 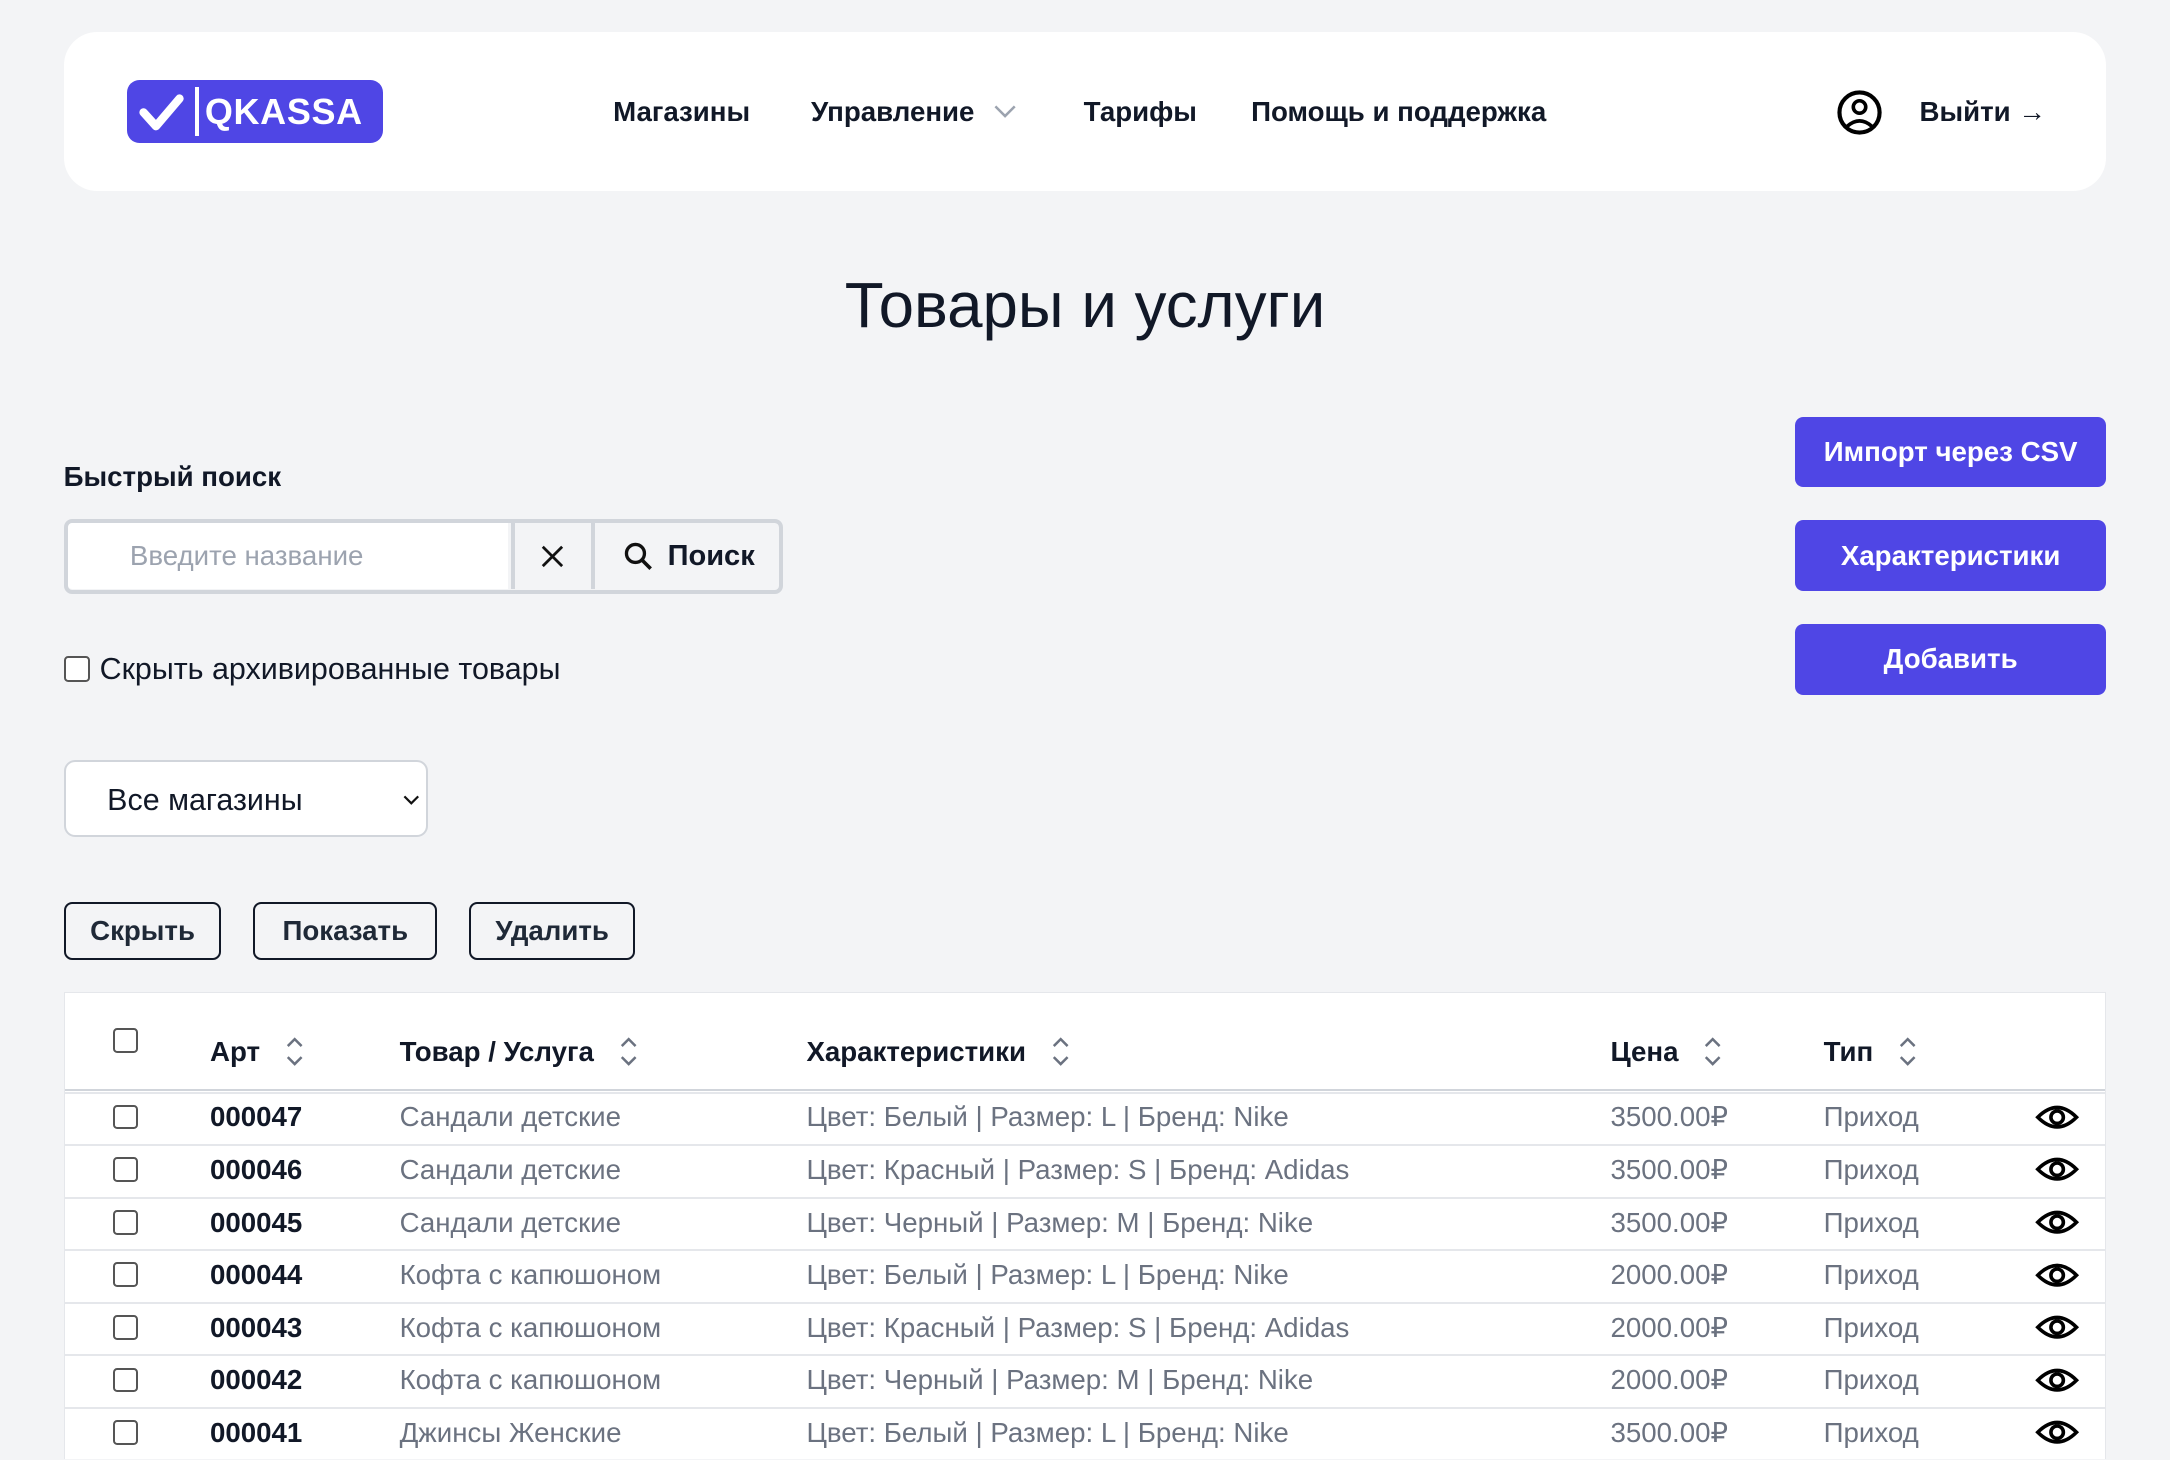 I want to click on logo-text: QKASSA, so click(x=283, y=112).